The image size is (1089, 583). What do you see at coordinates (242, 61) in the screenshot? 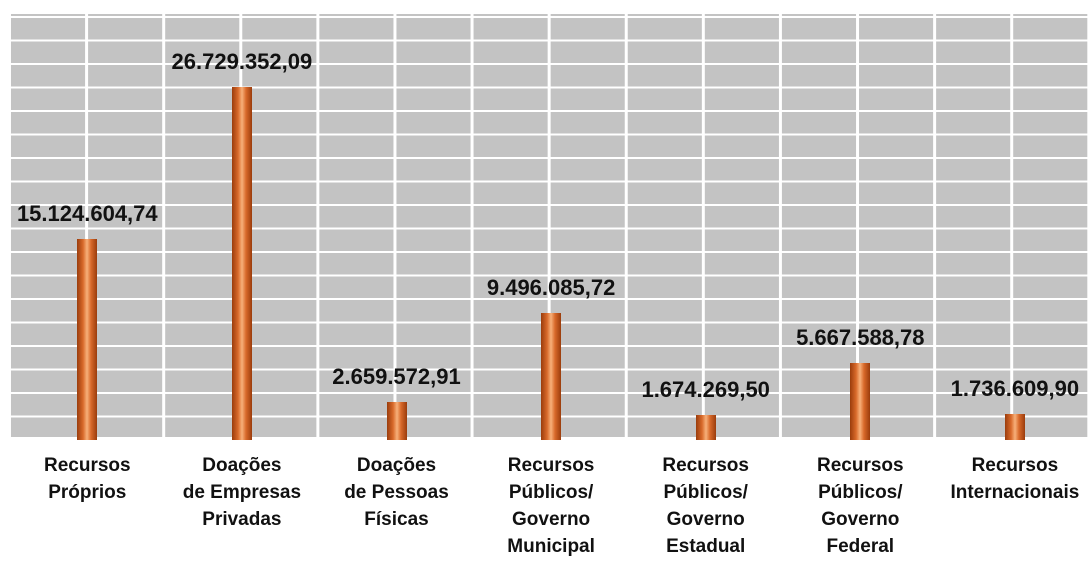
I see `value-label: 26.729.352,09` at bounding box center [242, 61].